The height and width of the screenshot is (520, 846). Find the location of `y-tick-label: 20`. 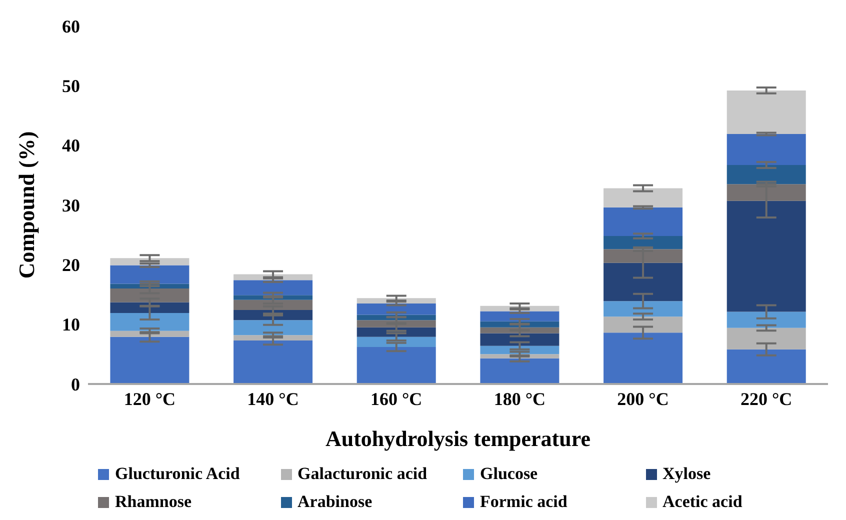

y-tick-label: 20 is located at coordinates (71, 265).